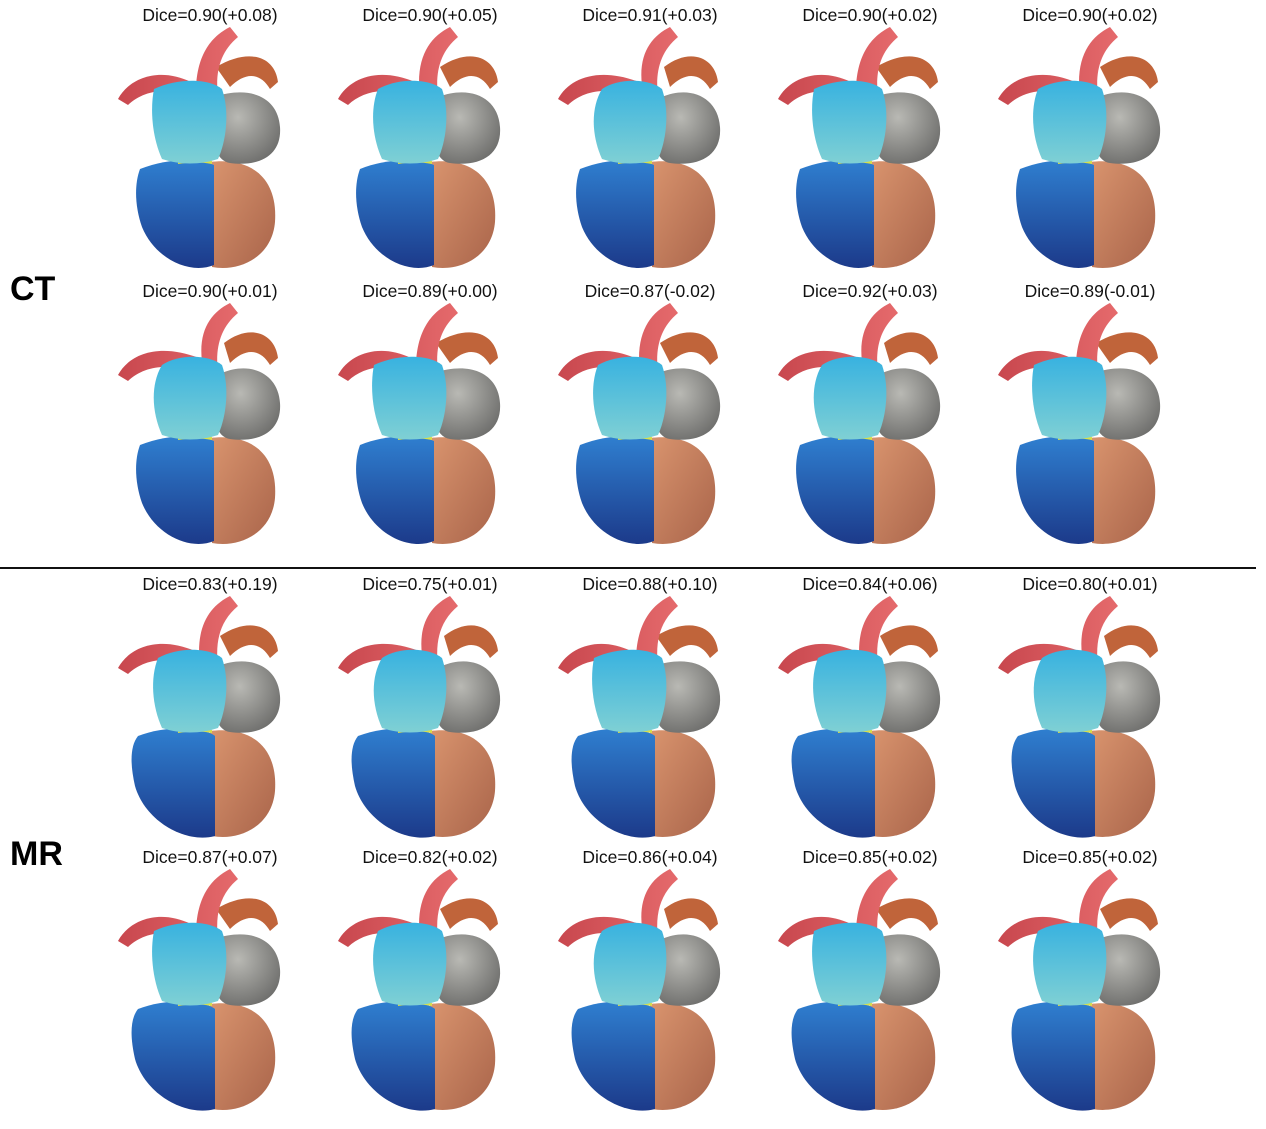 The height and width of the screenshot is (1129, 1266). What do you see at coordinates (210, 15) in the screenshot?
I see `dice-score-label: Dice=0.90(+0.08)` at bounding box center [210, 15].